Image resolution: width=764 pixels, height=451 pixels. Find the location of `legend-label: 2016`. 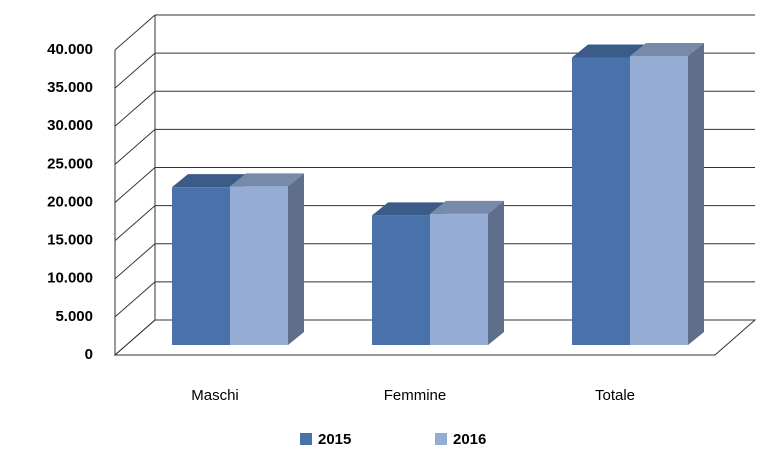

legend-label: 2016 is located at coordinates (469, 439).